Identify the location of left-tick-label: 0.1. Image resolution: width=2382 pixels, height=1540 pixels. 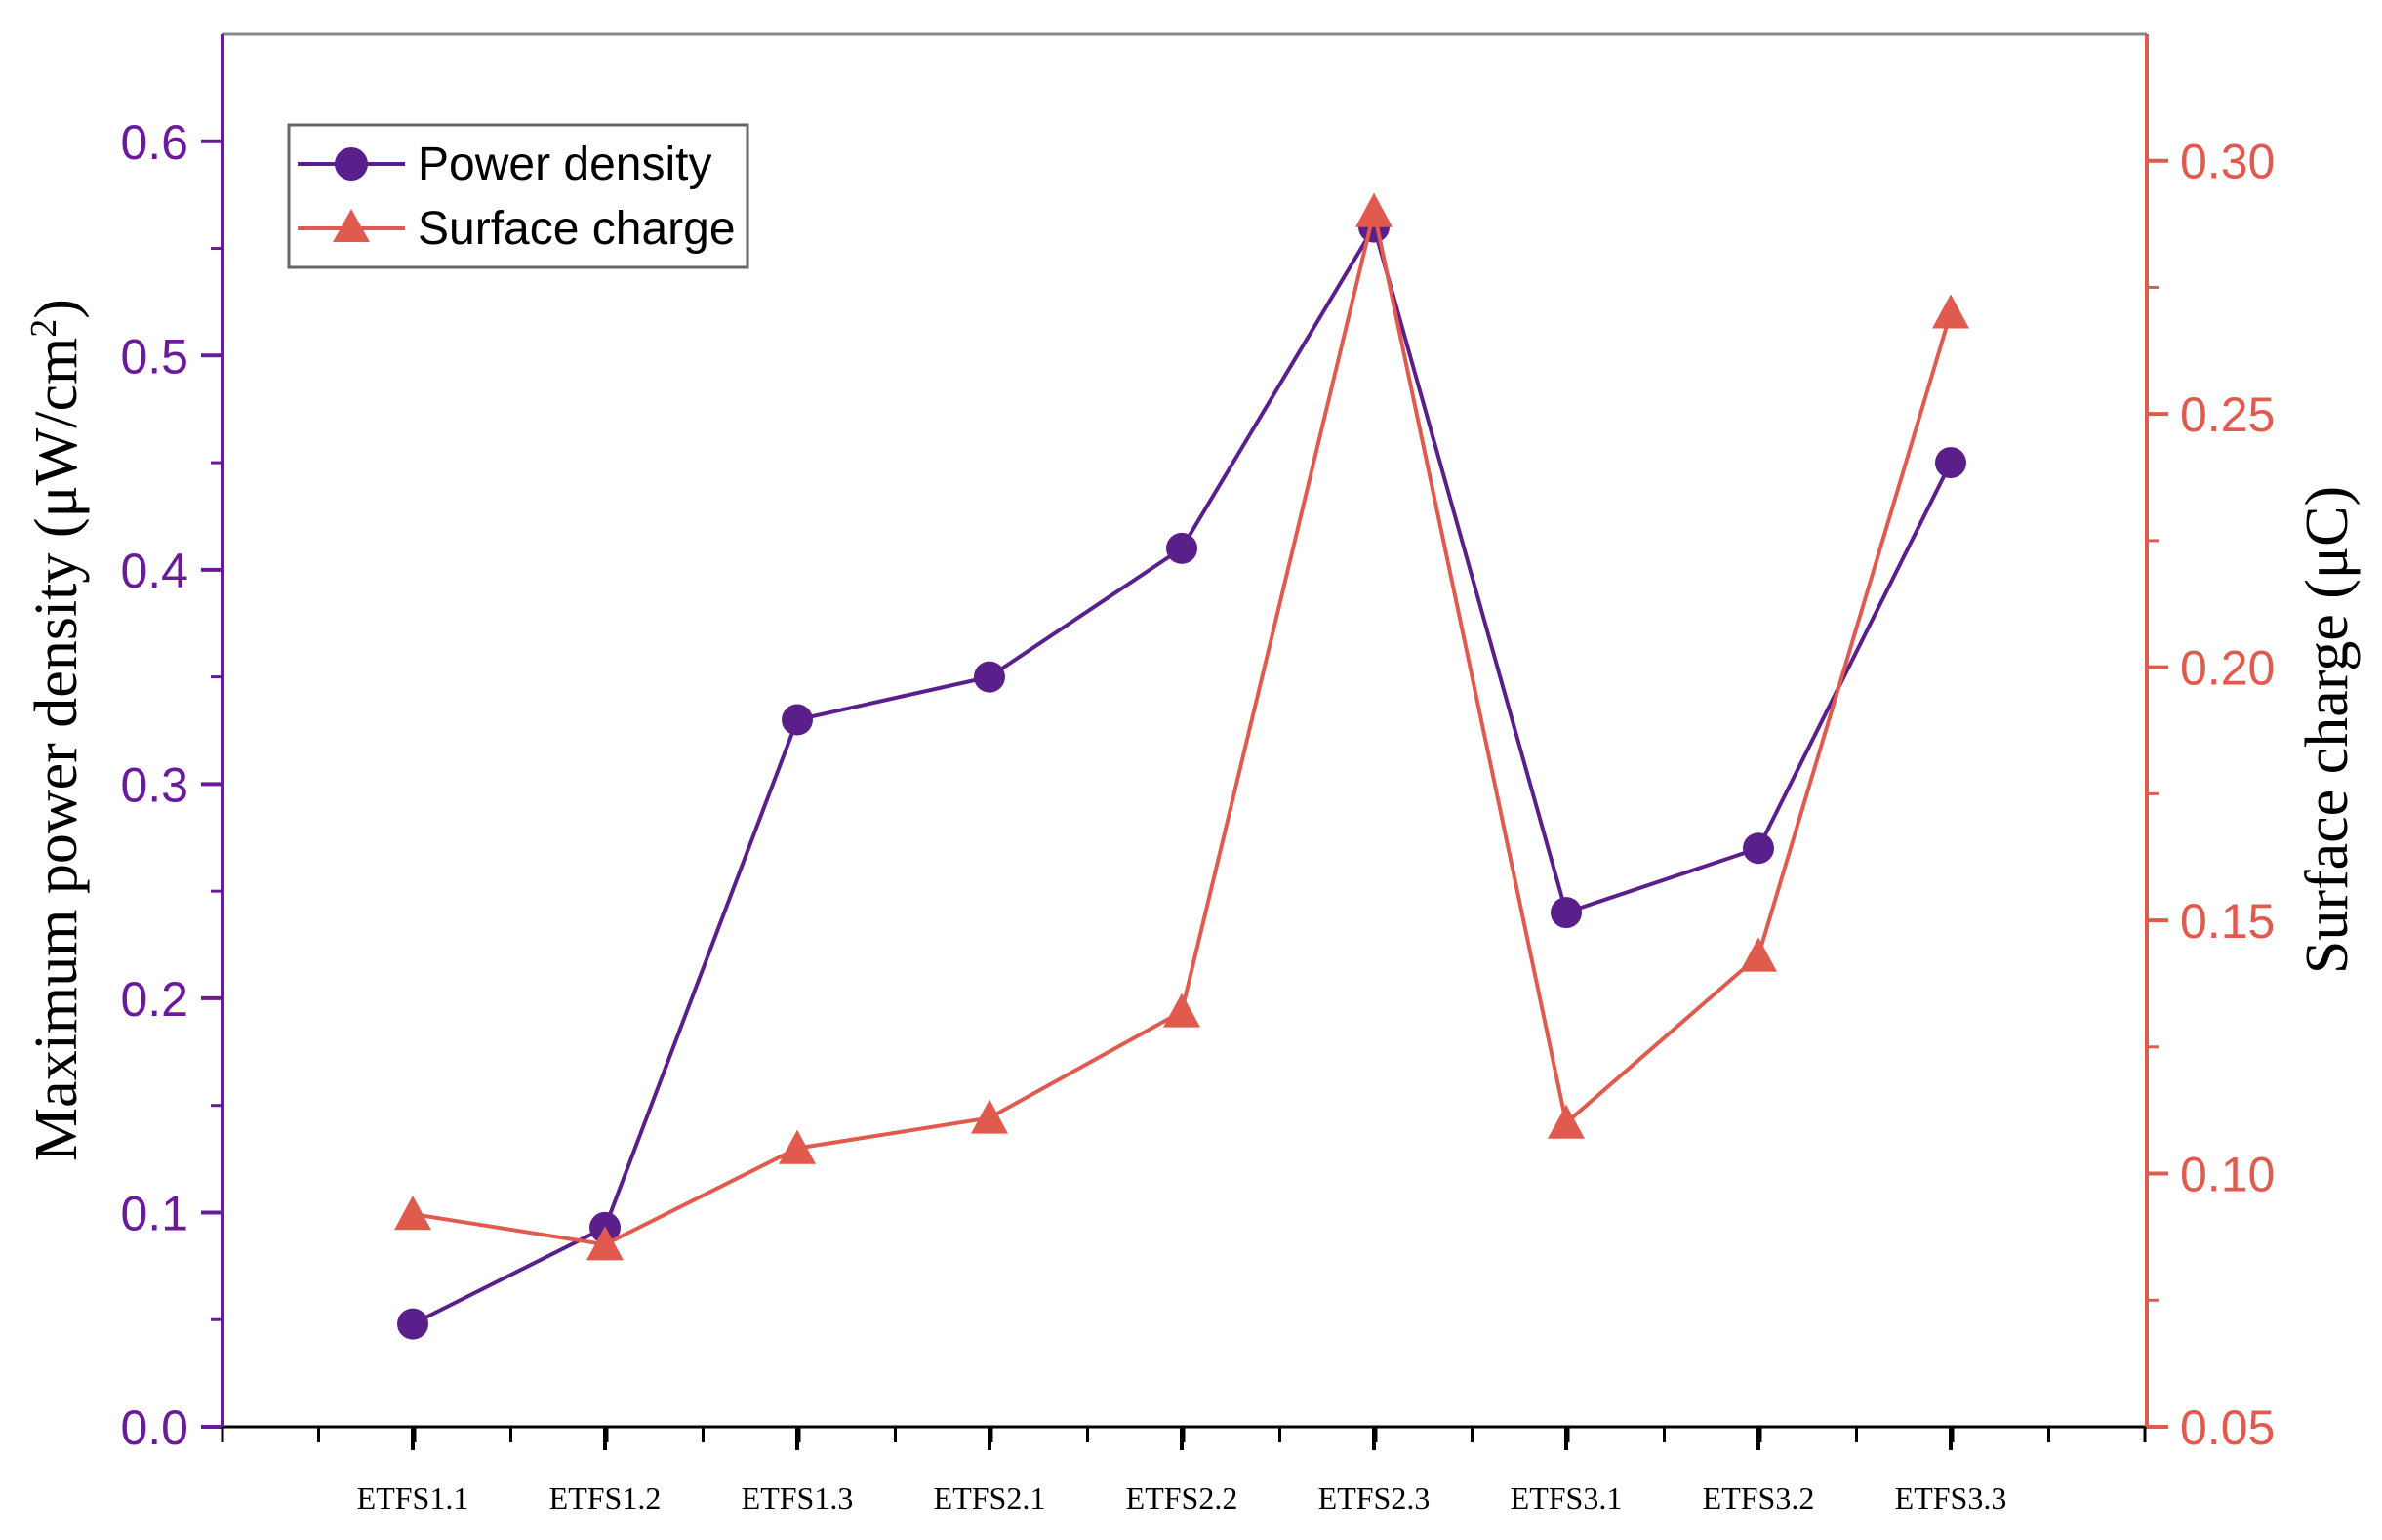
(154, 1213).